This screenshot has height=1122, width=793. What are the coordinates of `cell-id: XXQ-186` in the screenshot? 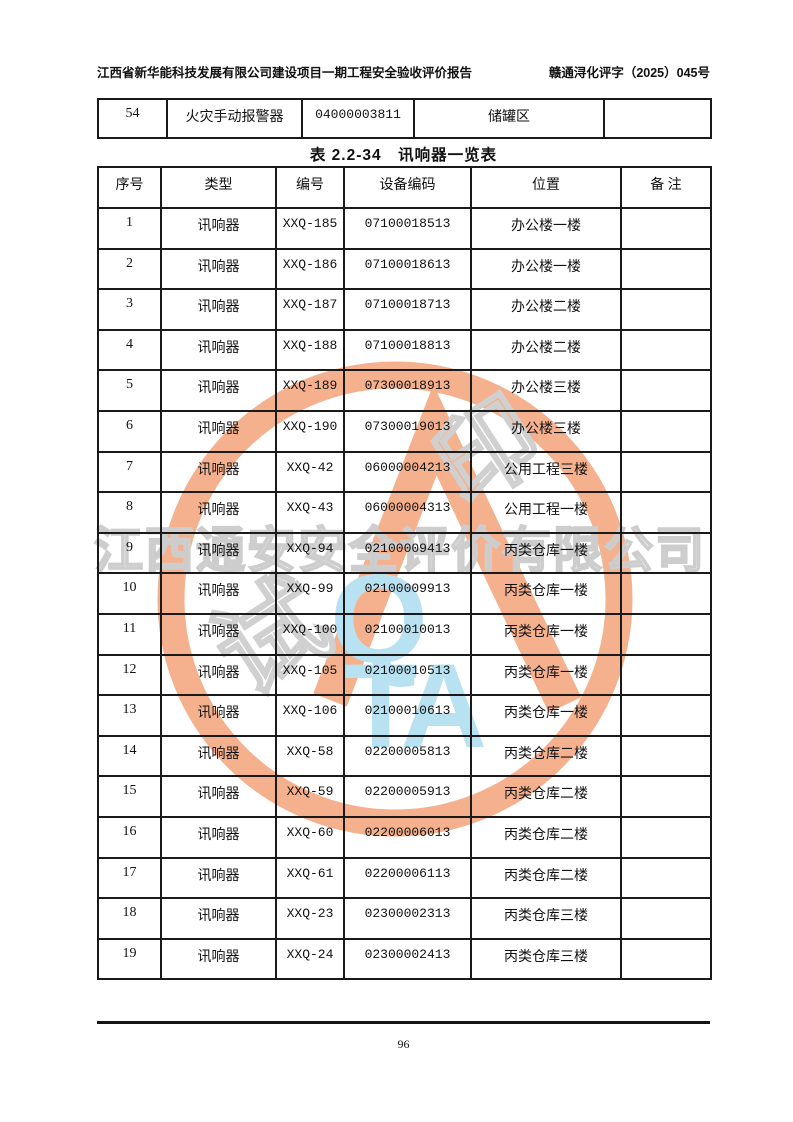 It's located at (310, 269).